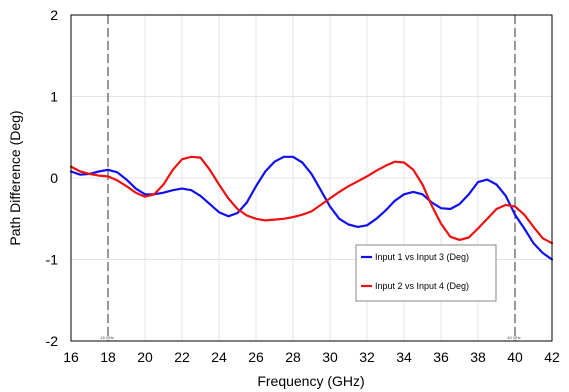 The height and width of the screenshot is (392, 569). I want to click on y-tick-label: 0, so click(54, 178).